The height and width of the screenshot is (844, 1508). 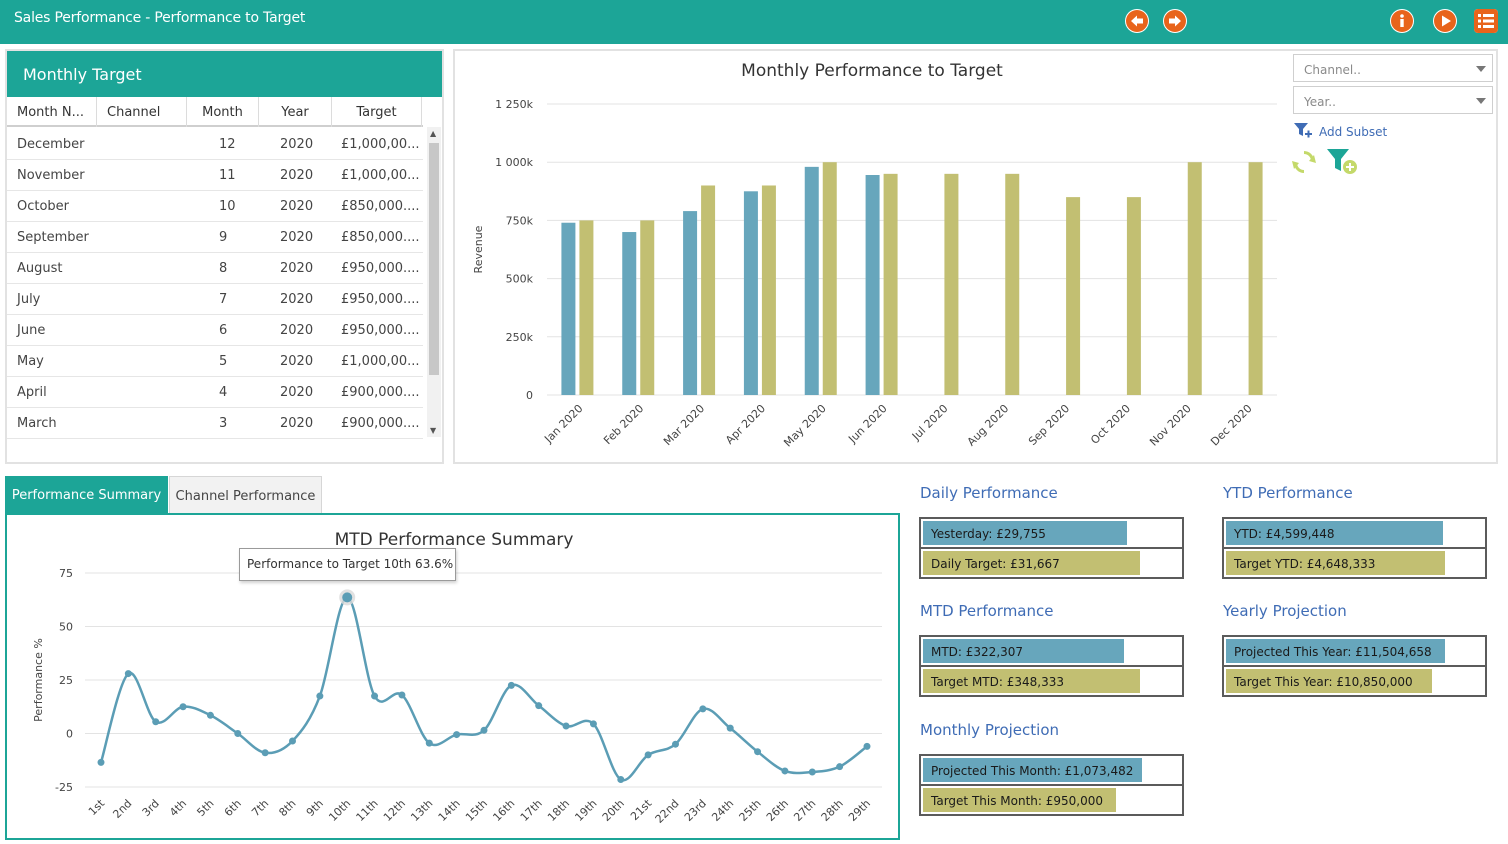 What do you see at coordinates (989, 493) in the screenshot?
I see `daily-performance-title: Daily Performance` at bounding box center [989, 493].